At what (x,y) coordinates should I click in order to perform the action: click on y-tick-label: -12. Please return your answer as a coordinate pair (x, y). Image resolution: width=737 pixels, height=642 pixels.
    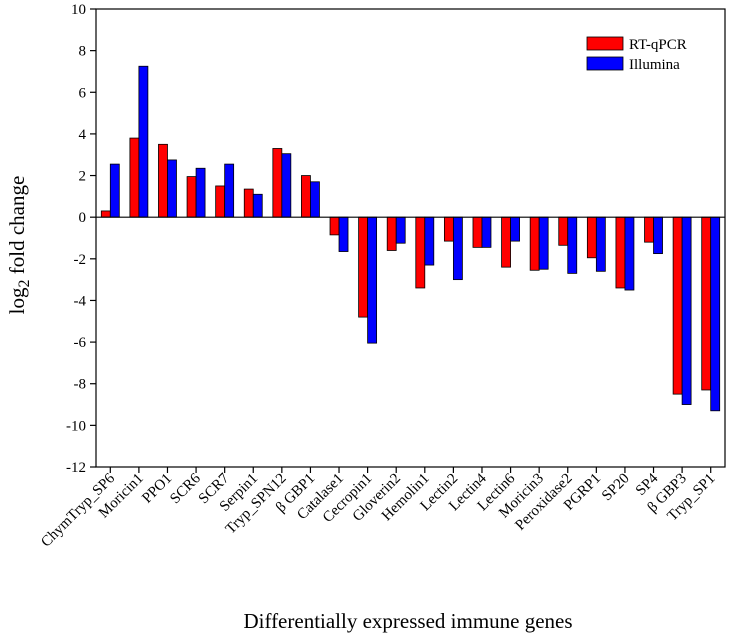
    Looking at the image, I should click on (76, 468).